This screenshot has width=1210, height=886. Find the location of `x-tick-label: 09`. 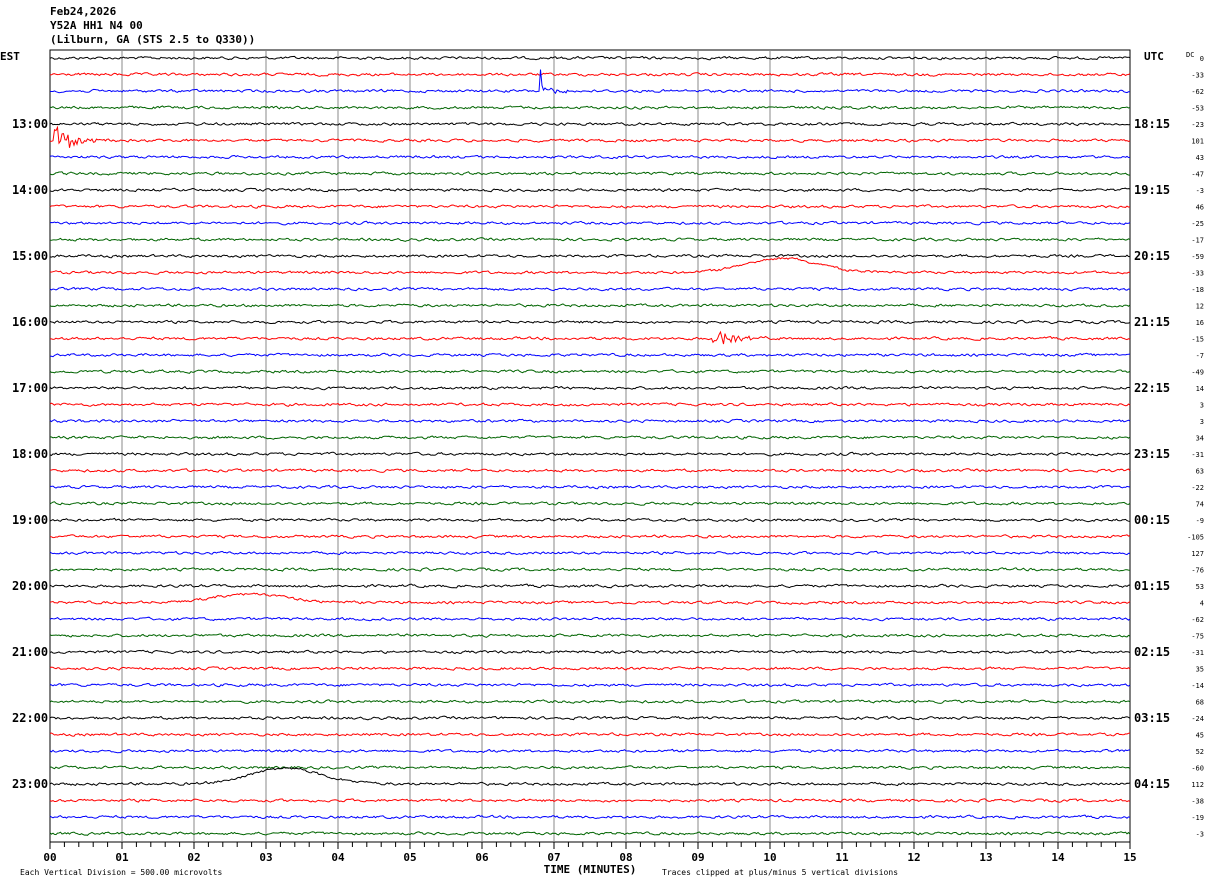

x-tick-label: 09 is located at coordinates (697, 857).